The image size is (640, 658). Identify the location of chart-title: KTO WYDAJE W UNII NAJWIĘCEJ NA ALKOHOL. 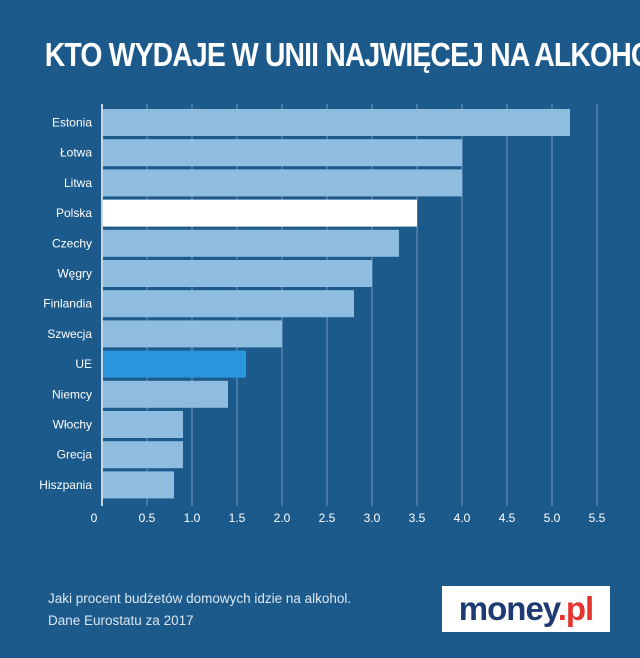
(342, 54).